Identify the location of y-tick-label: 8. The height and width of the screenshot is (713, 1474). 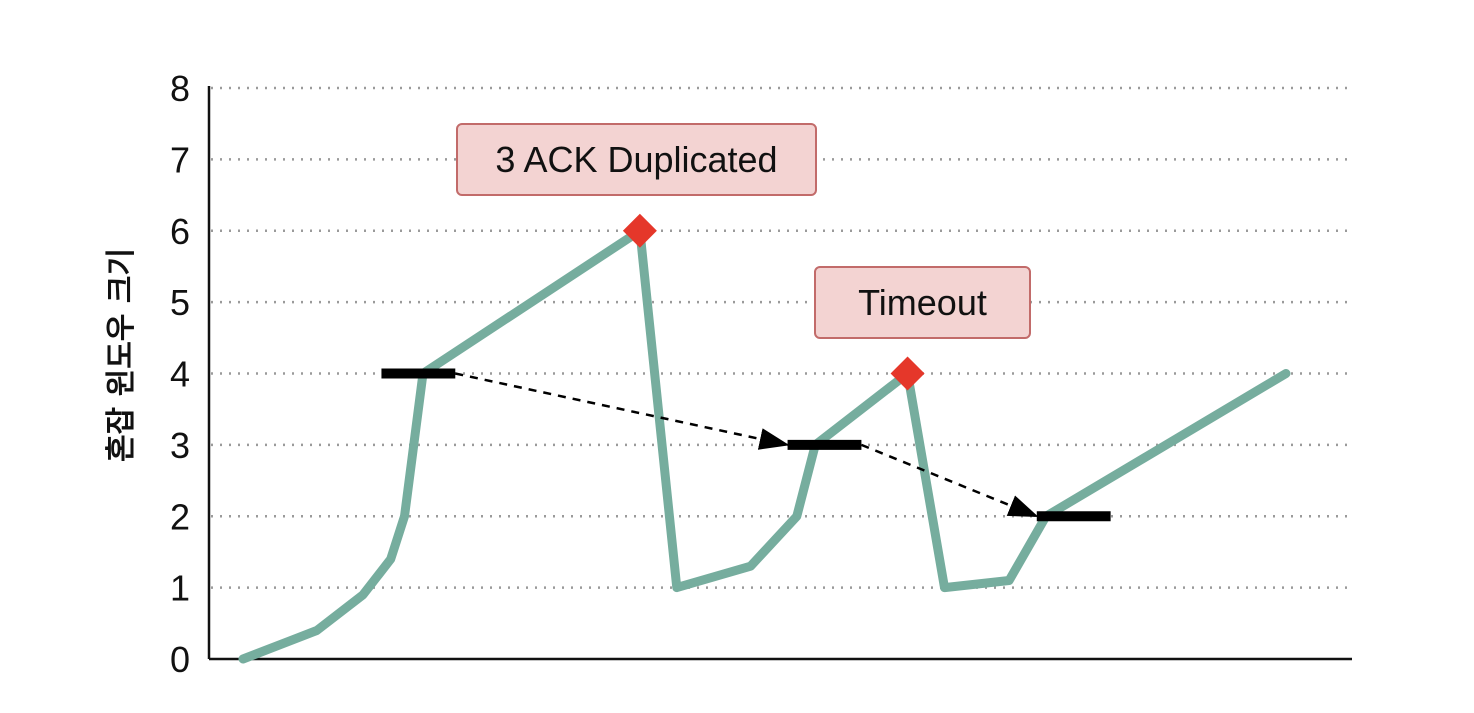
(180, 88).